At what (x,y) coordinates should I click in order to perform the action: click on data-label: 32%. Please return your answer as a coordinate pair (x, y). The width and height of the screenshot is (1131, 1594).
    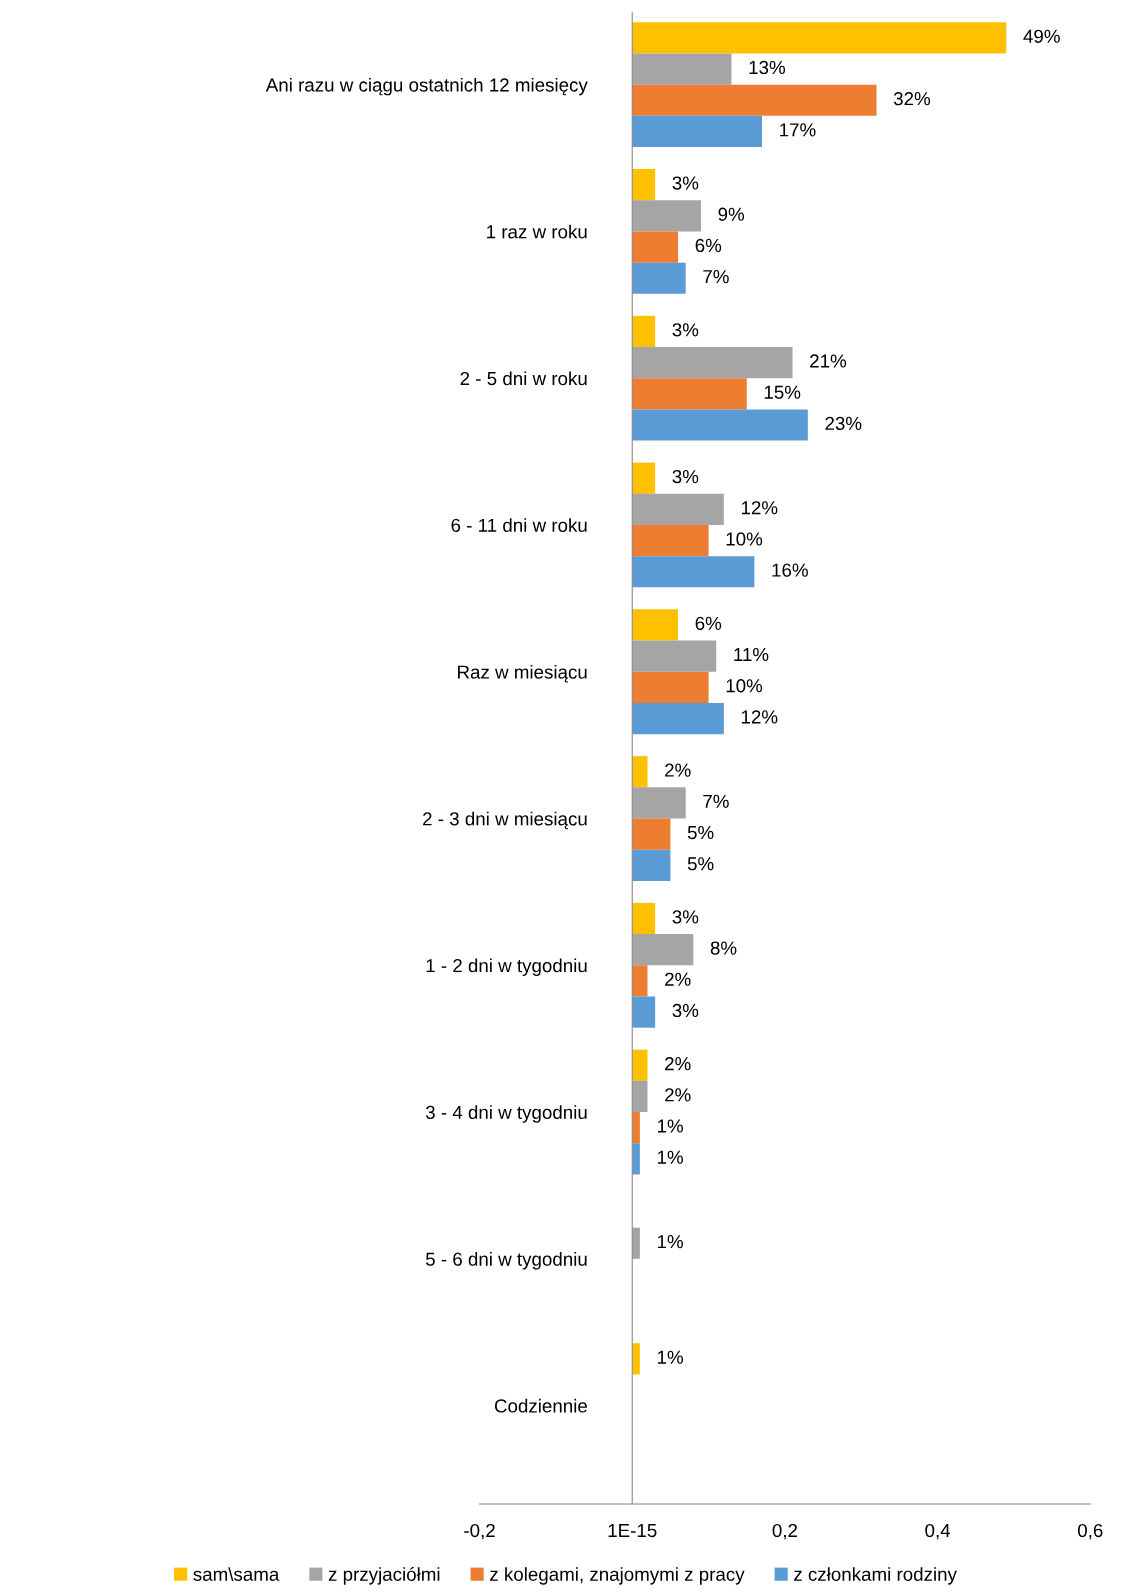
    Looking at the image, I should click on (912, 99).